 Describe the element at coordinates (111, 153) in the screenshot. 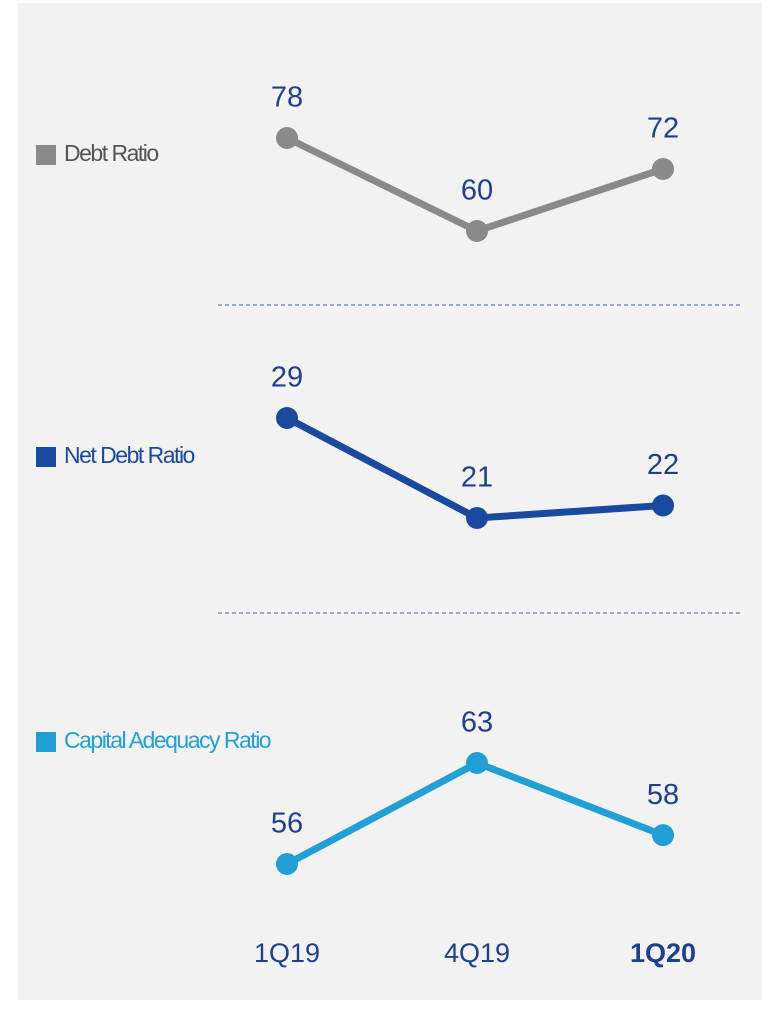

I see `legend-label: Debt Ratio` at that location.